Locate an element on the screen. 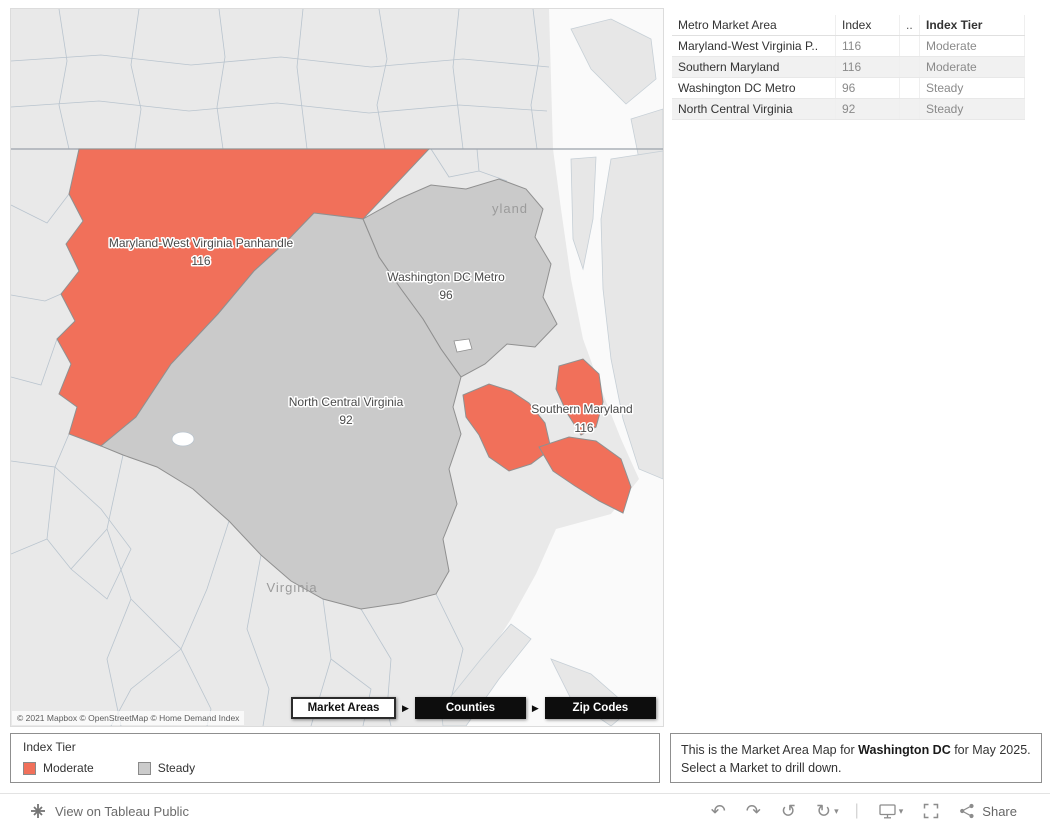 The width and height of the screenshot is (1050, 827). index-tier-legend: Index Tier Moderate Steady is located at coordinates (335, 758).